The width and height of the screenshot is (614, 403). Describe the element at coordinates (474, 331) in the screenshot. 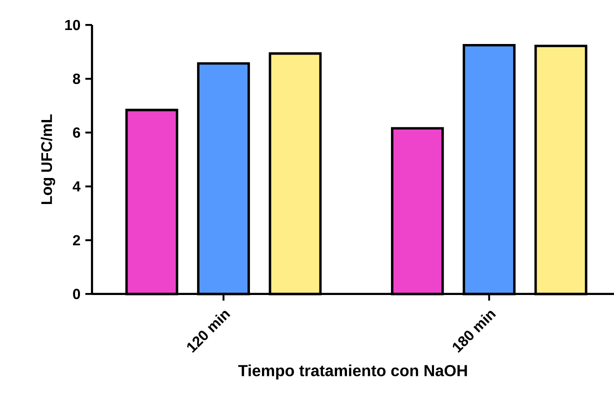

I see `x-tick-label: 180 min` at that location.